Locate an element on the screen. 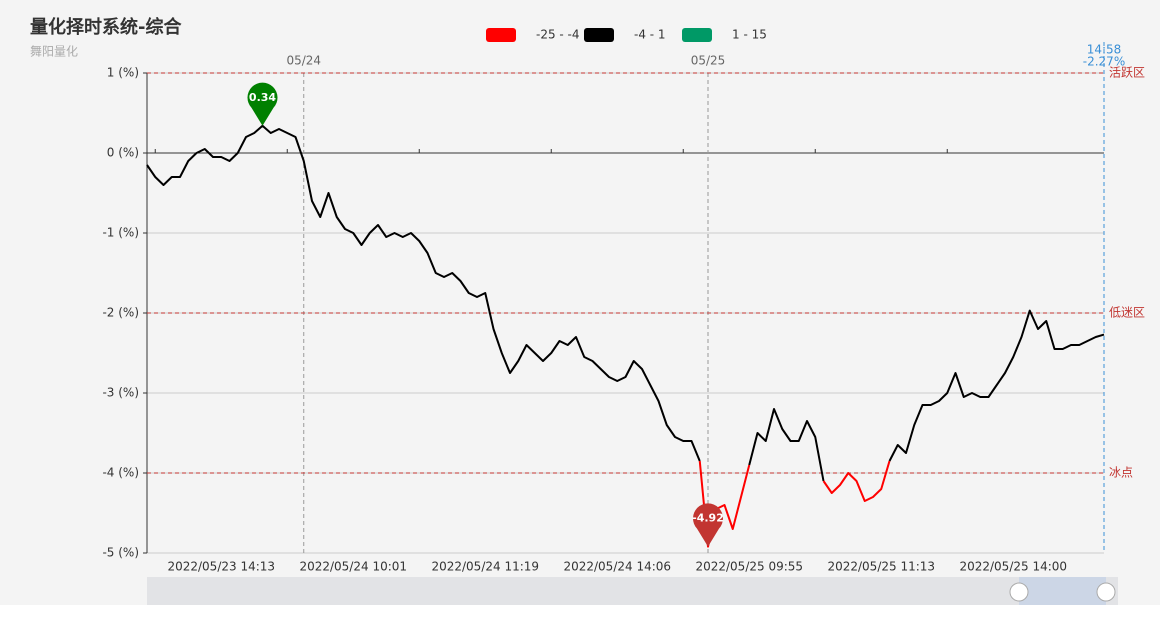  zoom-track is located at coordinates (632, 591).